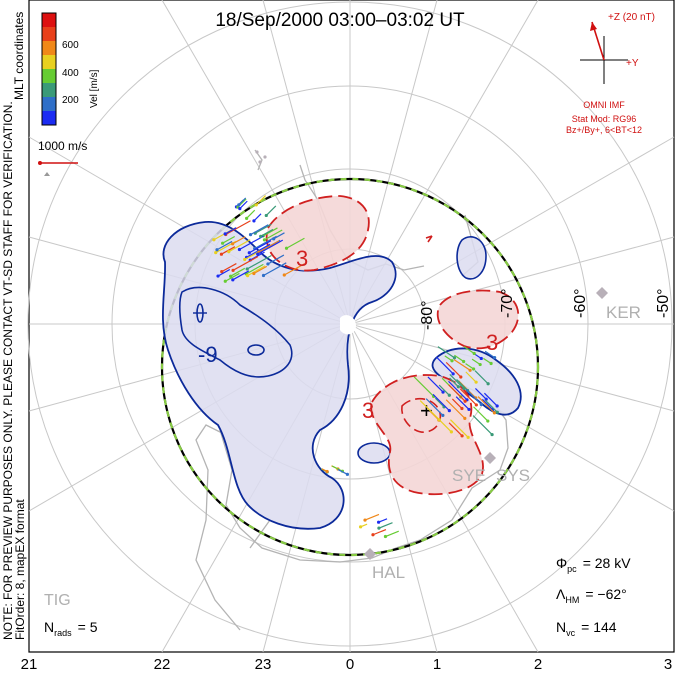 This screenshot has width=680, height=679. Describe the element at coordinates (492, 342) in the screenshot. I see `contour-label-3-east: 3` at that location.